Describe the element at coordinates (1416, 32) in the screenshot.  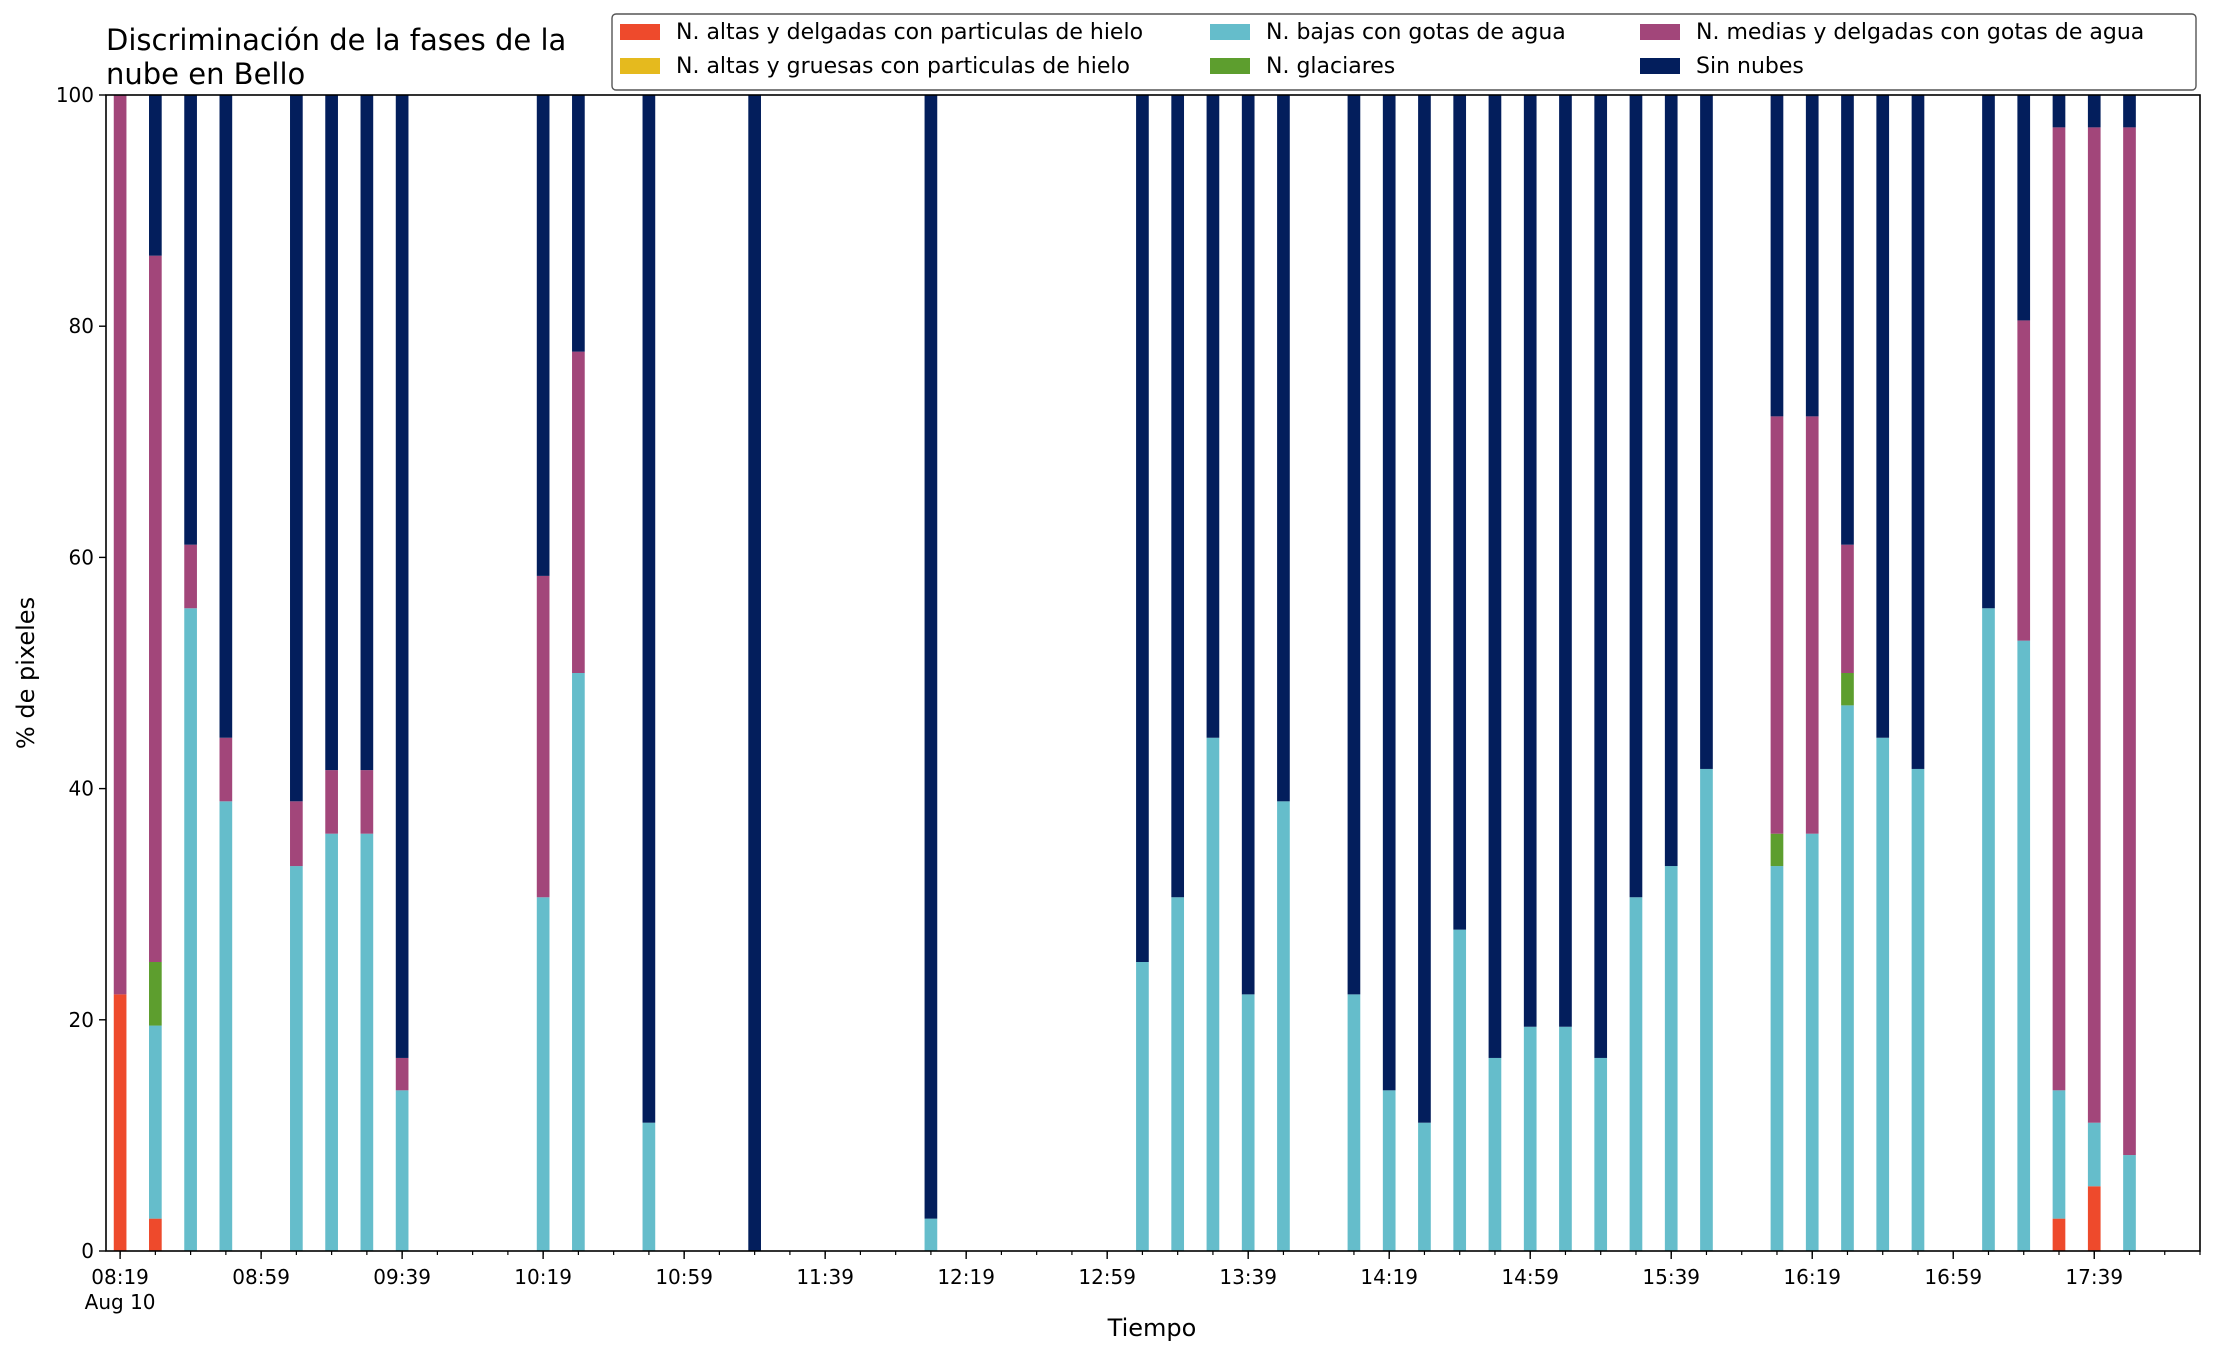
I see `legend-label: N. bajas con gotas de agua` at that location.